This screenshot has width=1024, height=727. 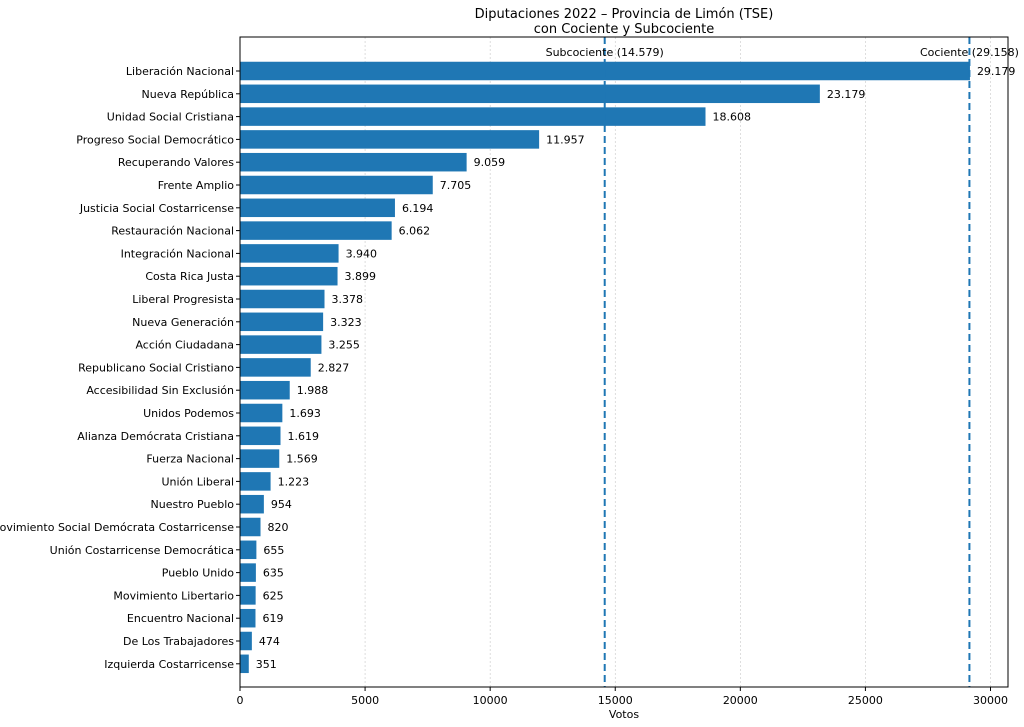 I want to click on value-label: 1.619, so click(x=304, y=436).